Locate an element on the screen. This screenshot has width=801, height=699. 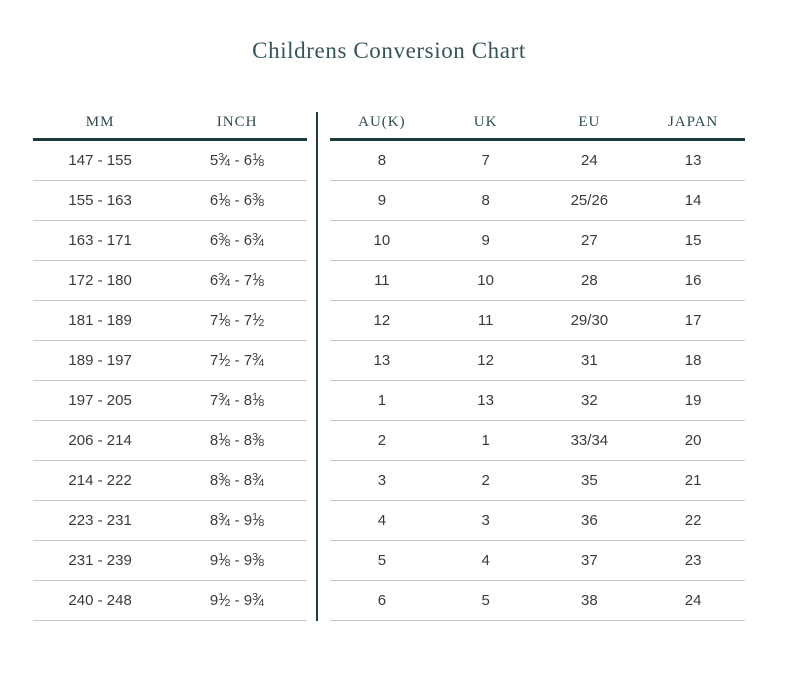
japan-size-cell: 18 is located at coordinates (693, 360).